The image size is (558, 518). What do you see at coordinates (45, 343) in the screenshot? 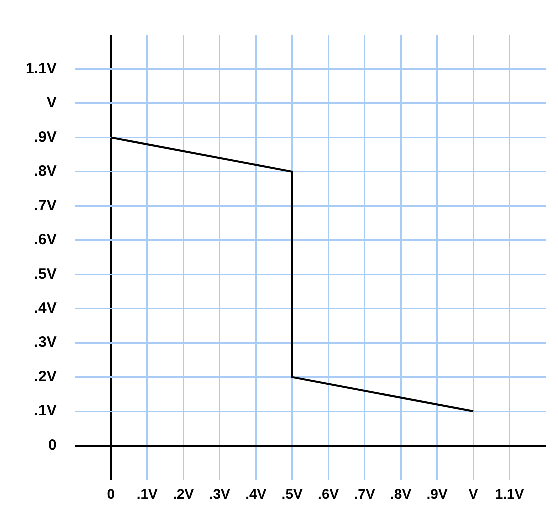
I see `y-tick-label: .3V` at bounding box center [45, 343].